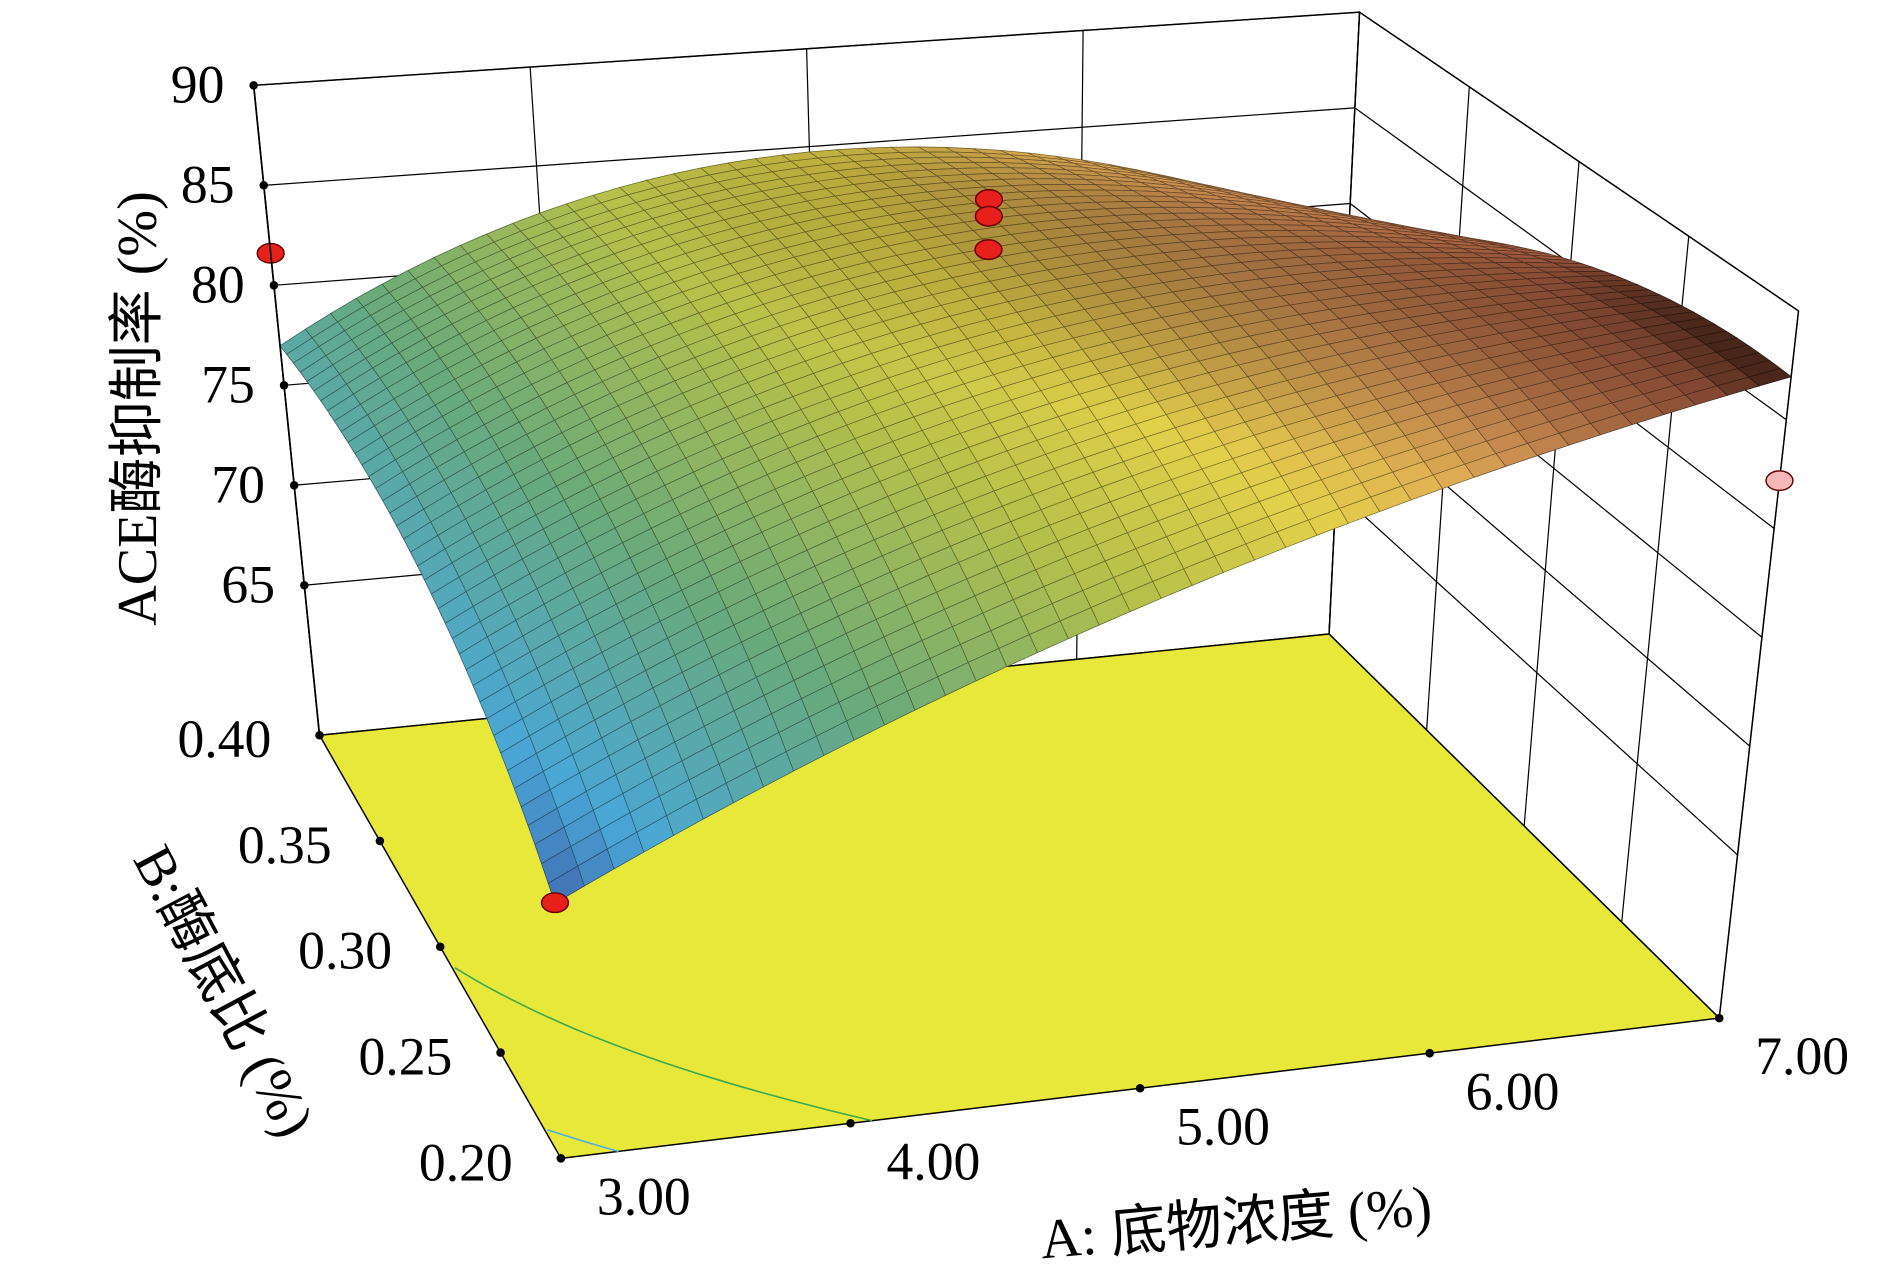 The image size is (1890, 1276). I want to click on z-tick-label: 65, so click(248, 584).